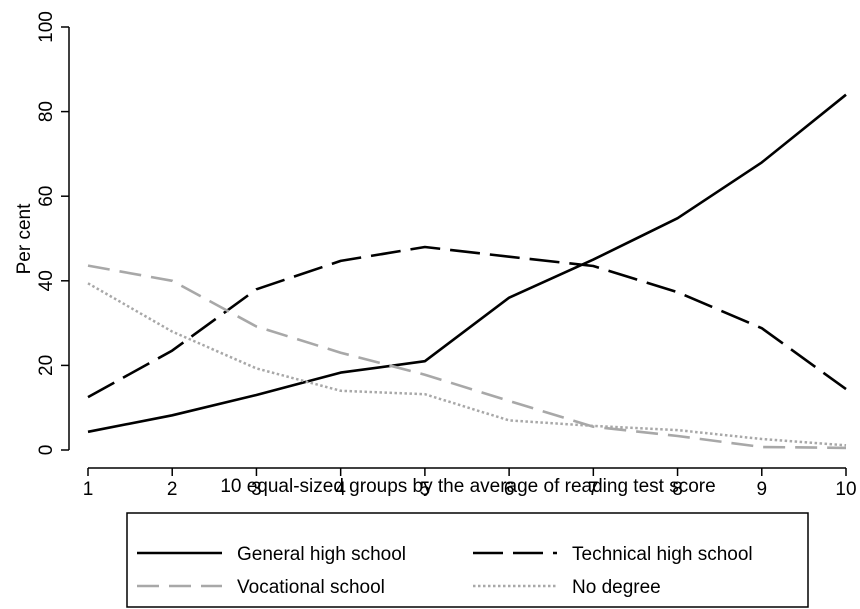  I want to click on y-tick-label: 60, so click(46, 196).